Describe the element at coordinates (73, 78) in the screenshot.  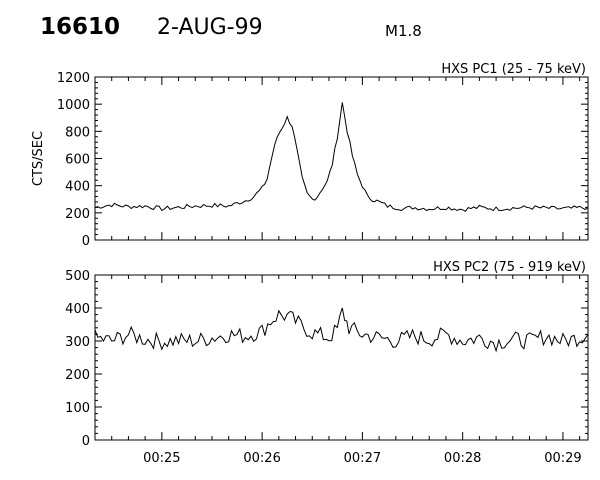
I see `y-tick-label: 1200` at that location.